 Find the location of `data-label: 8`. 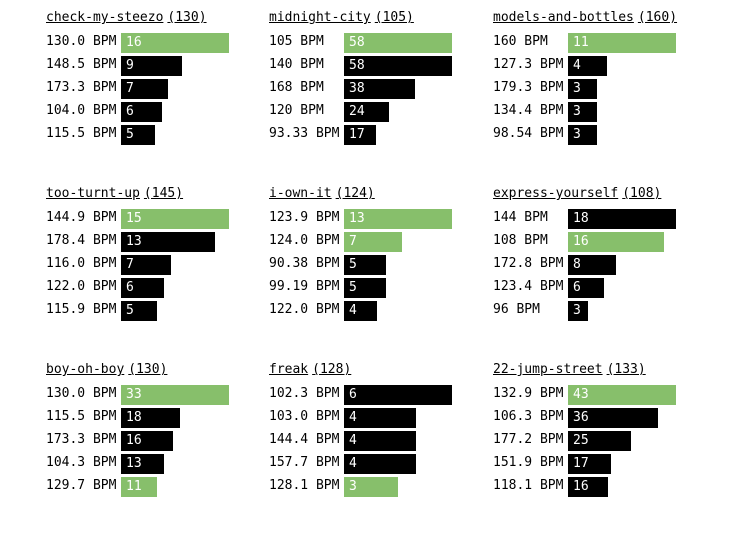

data-label: 8 is located at coordinates (577, 264).